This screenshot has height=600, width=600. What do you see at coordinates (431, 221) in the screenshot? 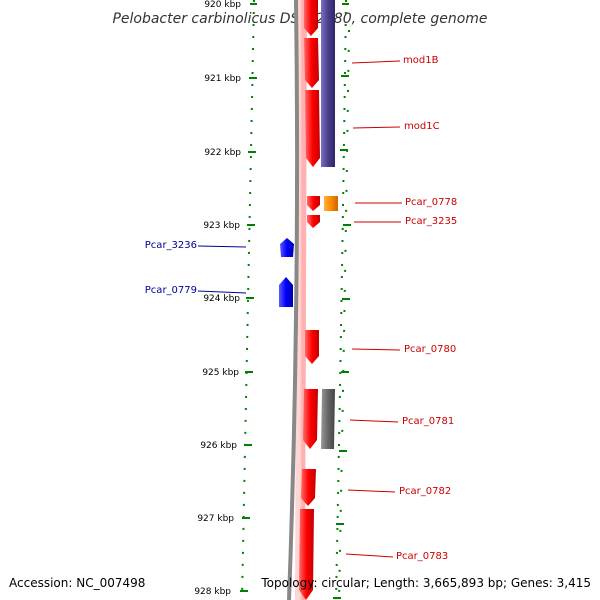
I see `gene-label-Pcar_3235: Pcar_3235` at bounding box center [431, 221].